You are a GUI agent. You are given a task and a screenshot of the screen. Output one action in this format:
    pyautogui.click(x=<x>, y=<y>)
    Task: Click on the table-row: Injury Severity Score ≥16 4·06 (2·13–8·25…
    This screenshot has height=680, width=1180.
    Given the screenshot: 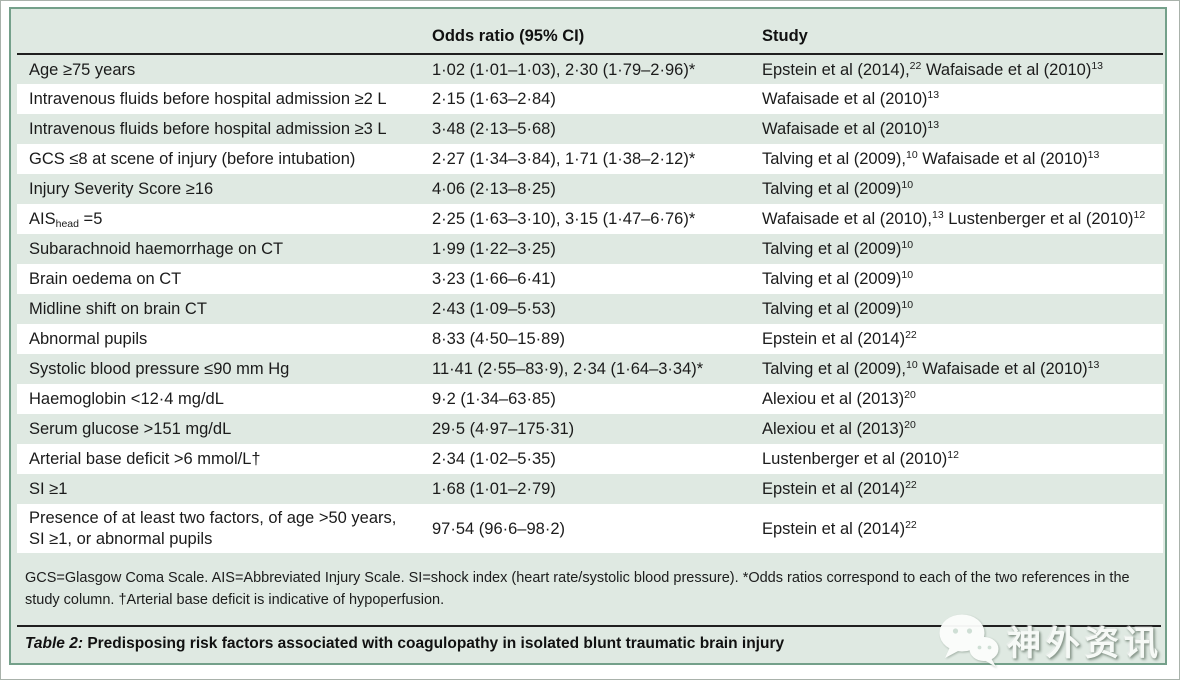 What is the action you would take?
    pyautogui.click(x=590, y=189)
    